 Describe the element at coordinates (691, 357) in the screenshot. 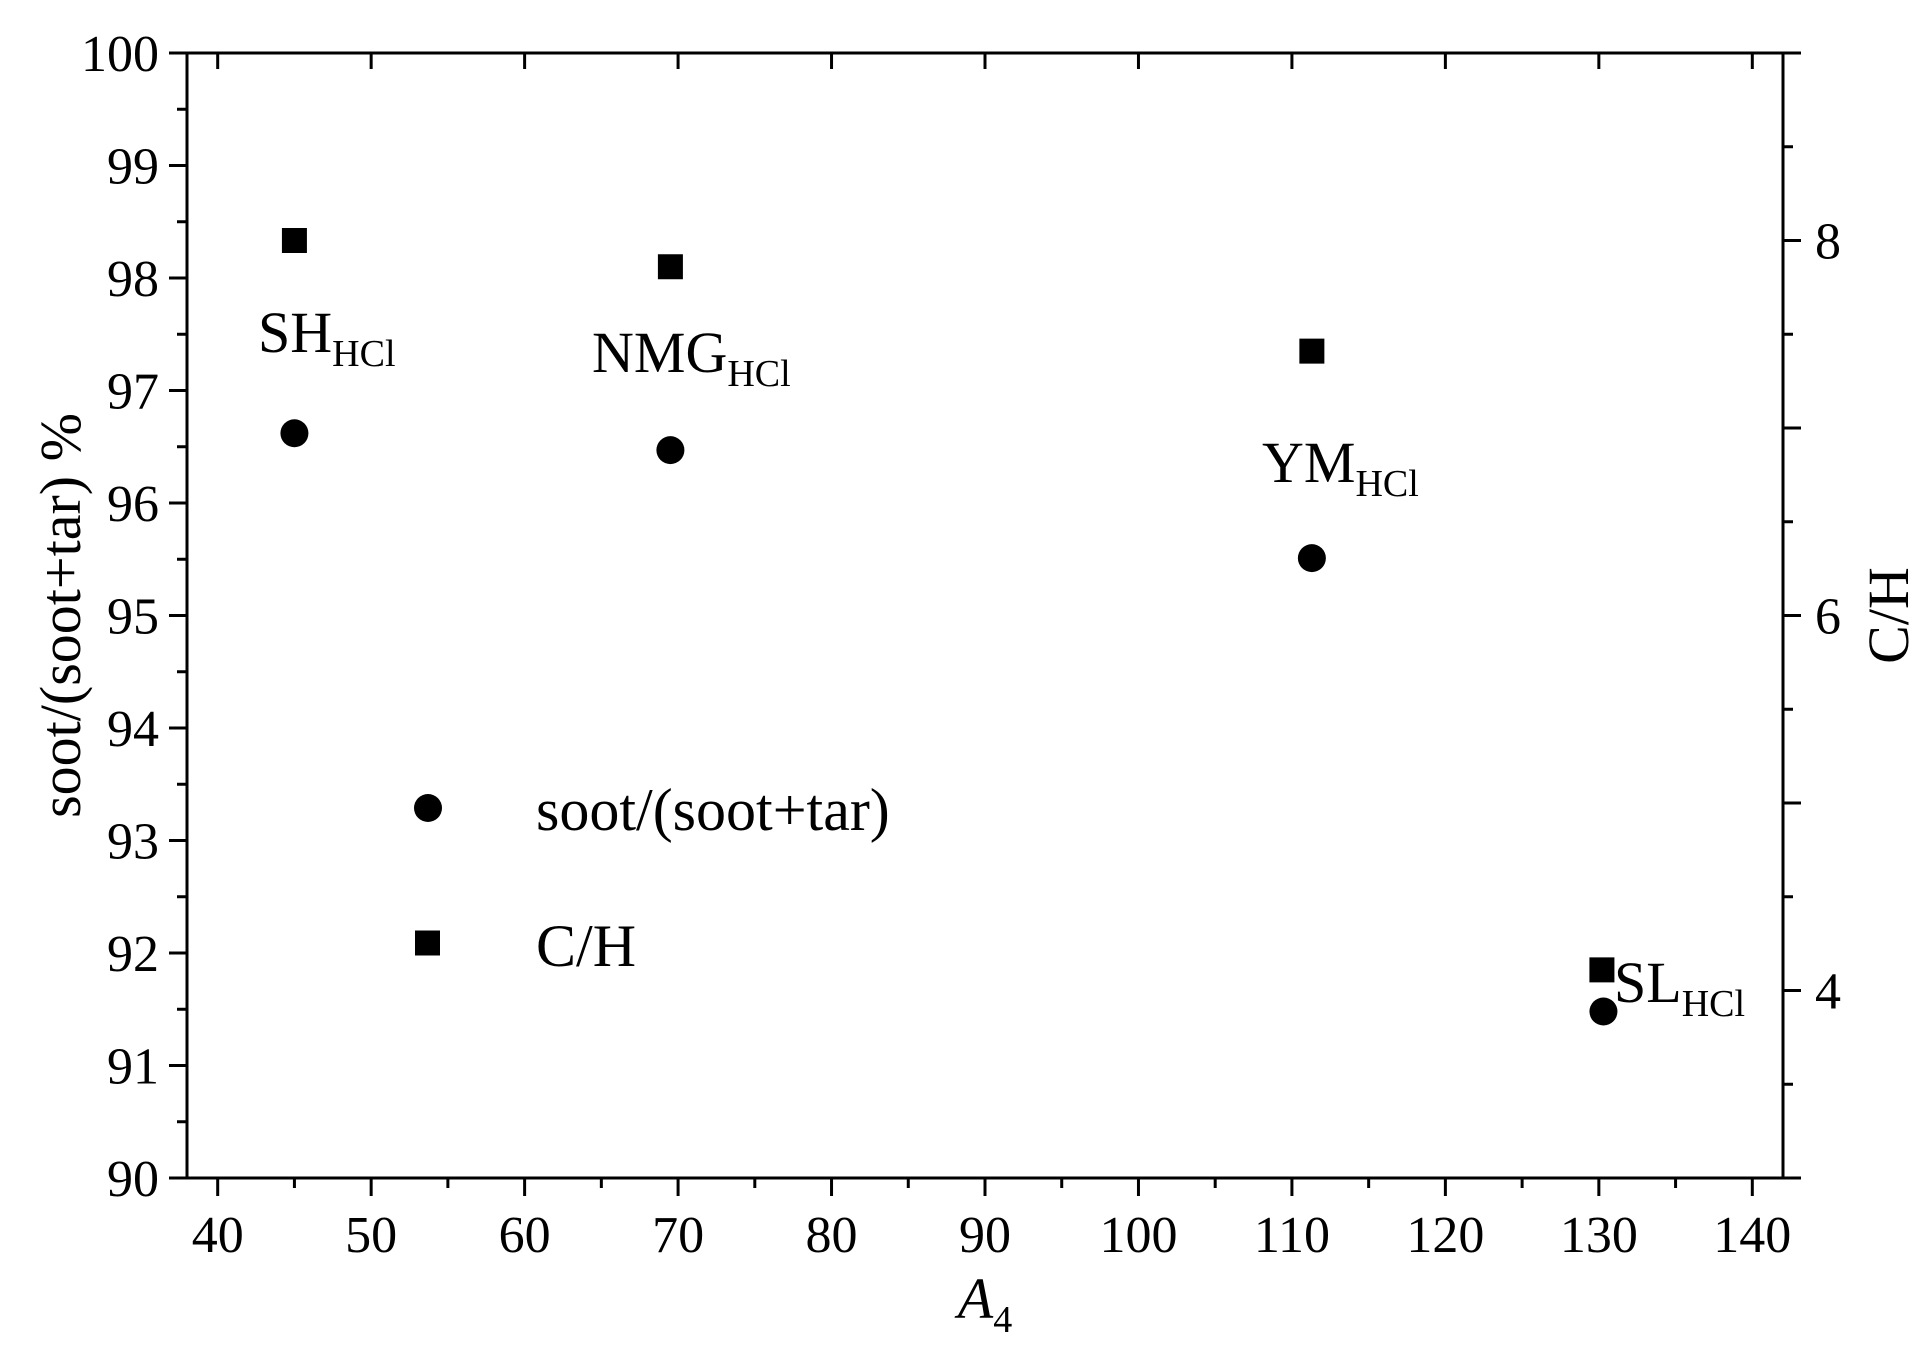

I see `point-annotation: NMGHCl` at that location.